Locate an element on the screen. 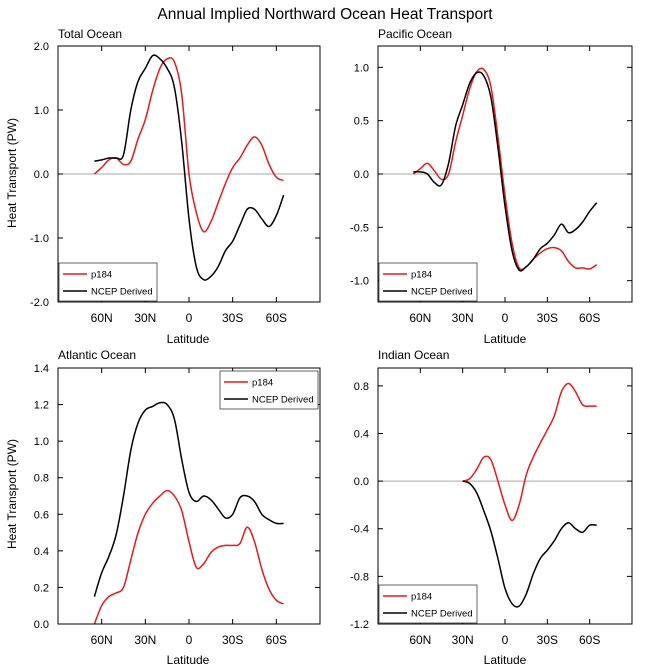  y-tick-label: -1.2 is located at coordinates (359, 625).